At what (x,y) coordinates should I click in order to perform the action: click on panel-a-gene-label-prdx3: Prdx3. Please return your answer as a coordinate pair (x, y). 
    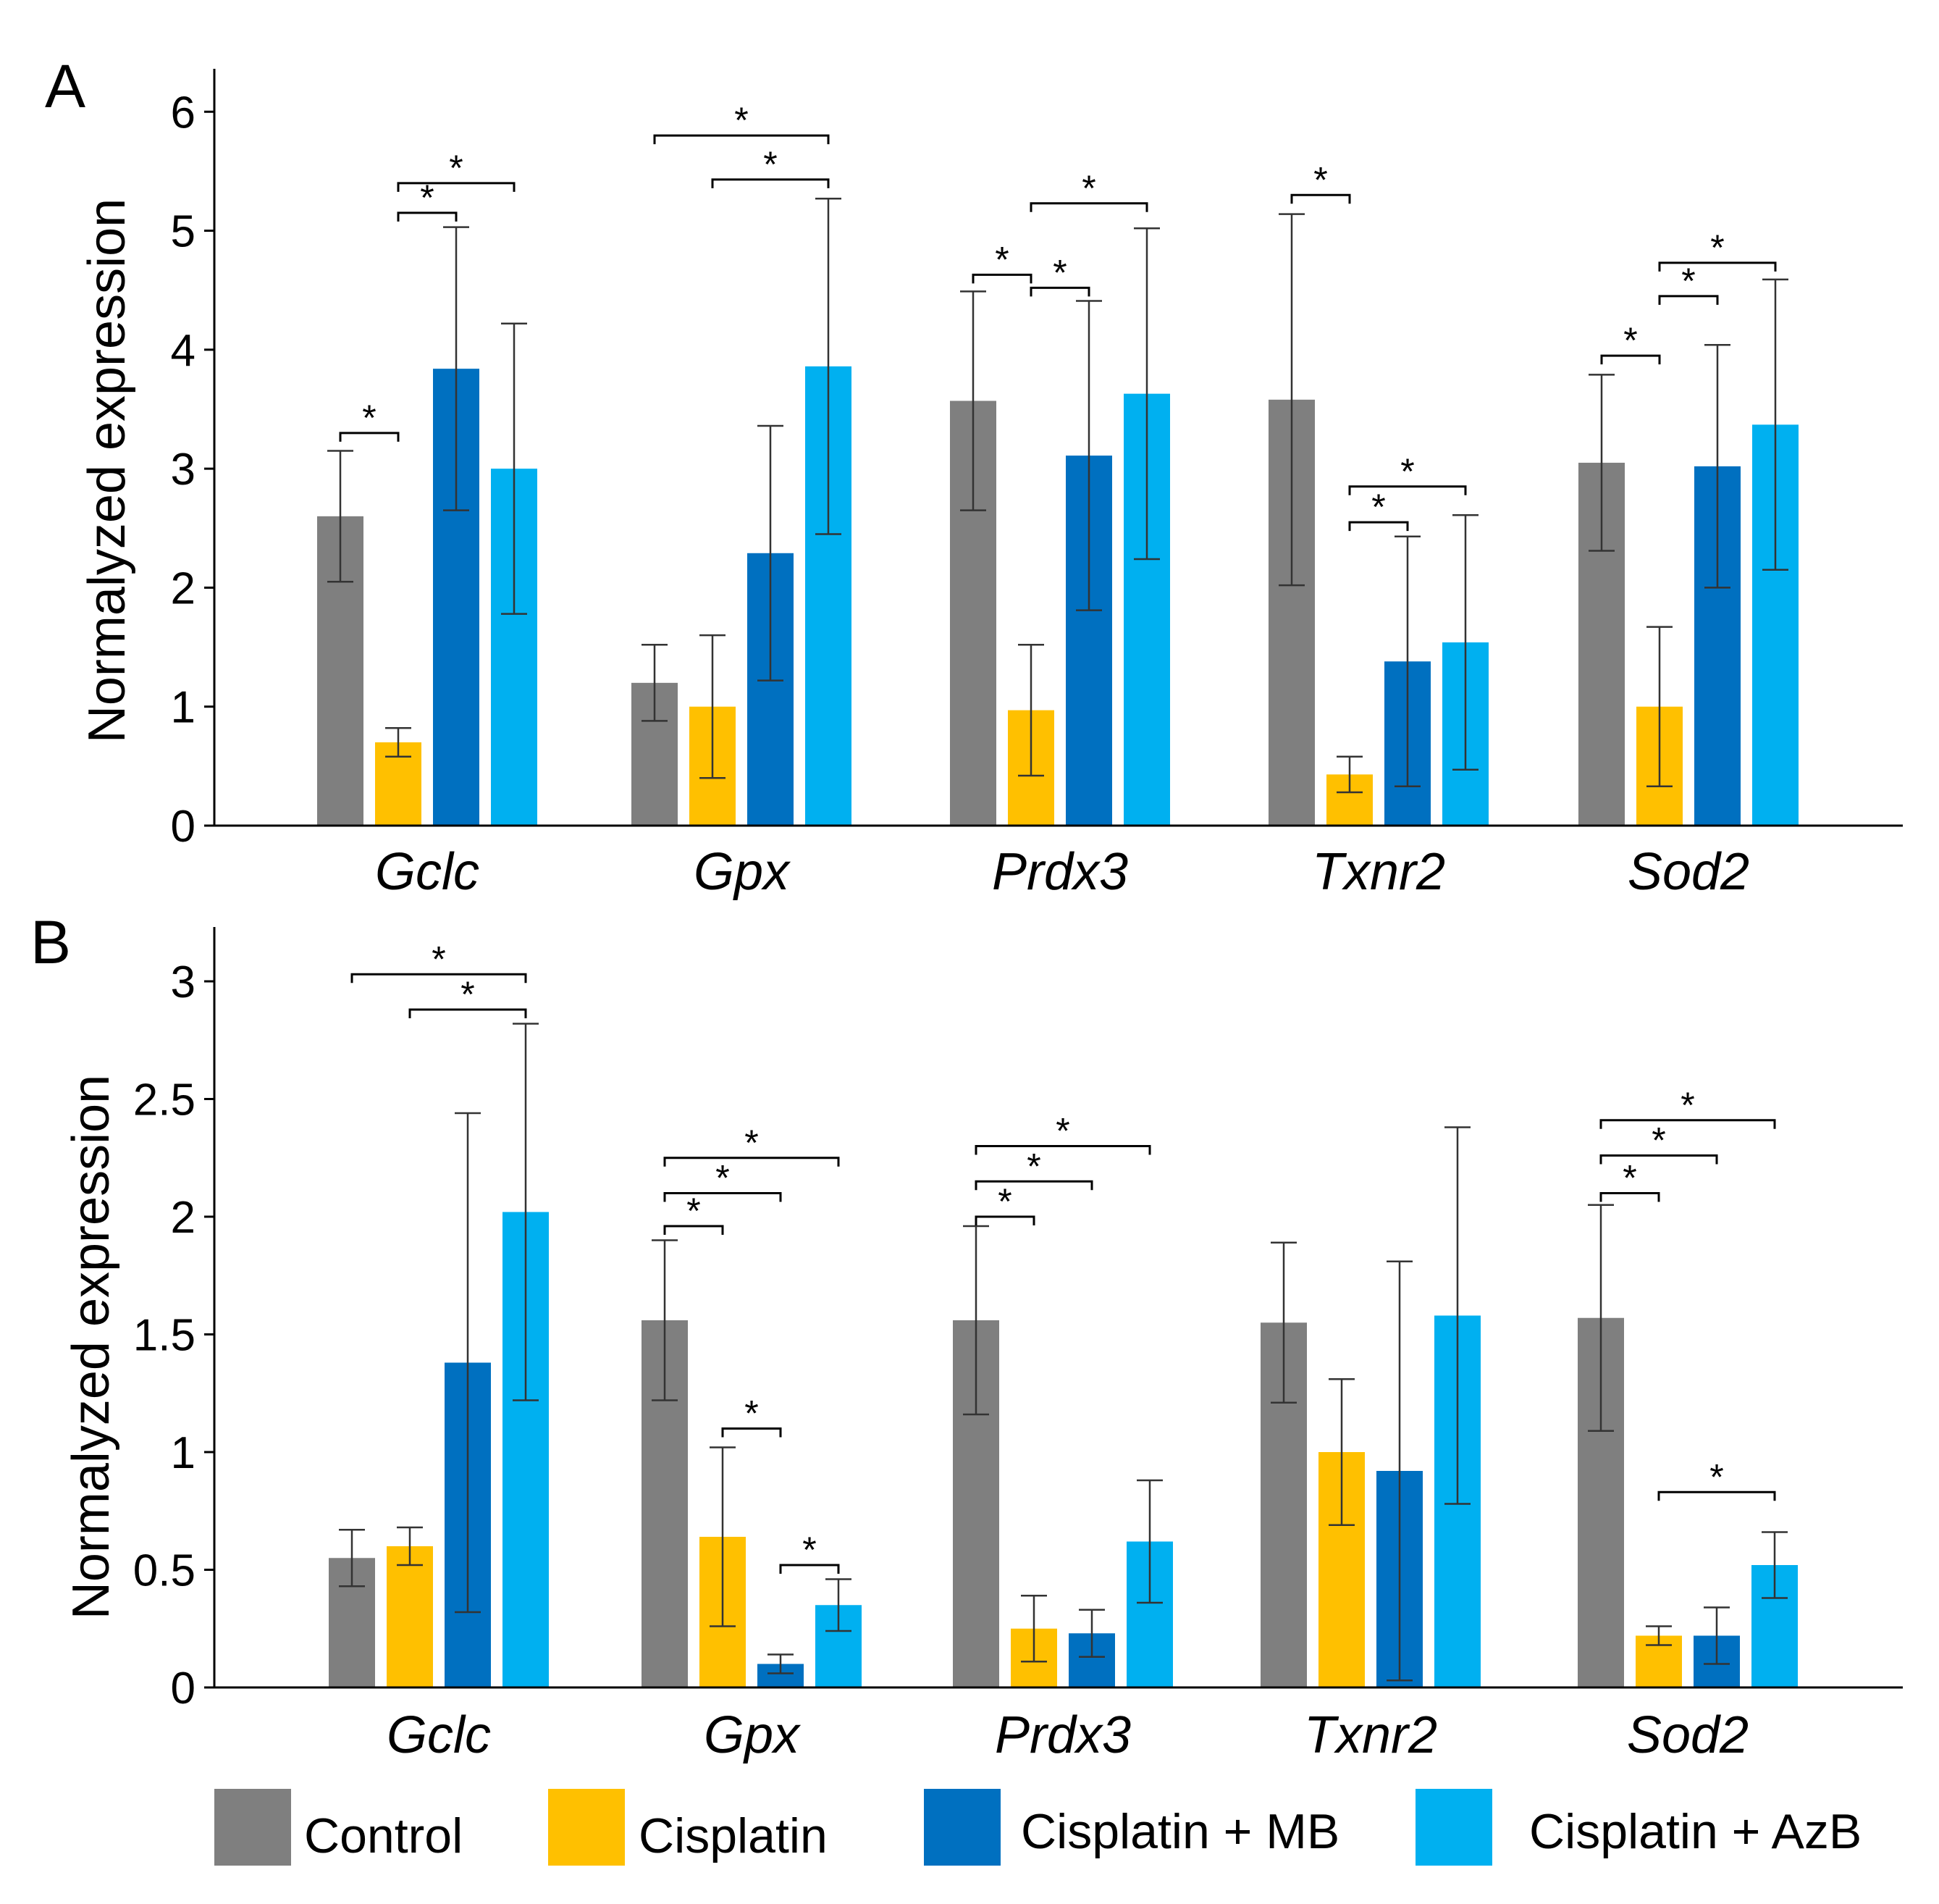
    Looking at the image, I should click on (1060, 872).